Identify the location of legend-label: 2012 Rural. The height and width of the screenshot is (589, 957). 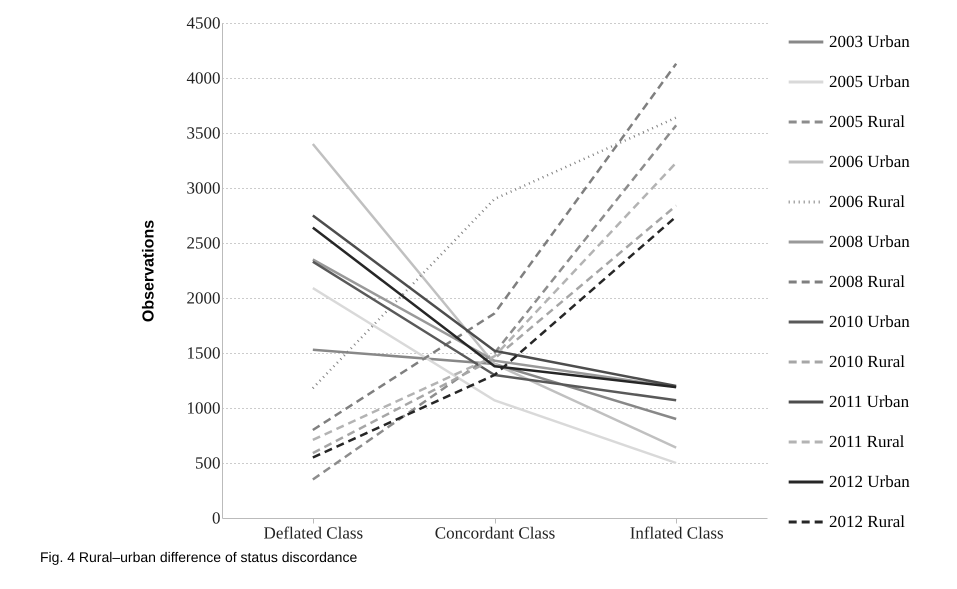
(867, 521).